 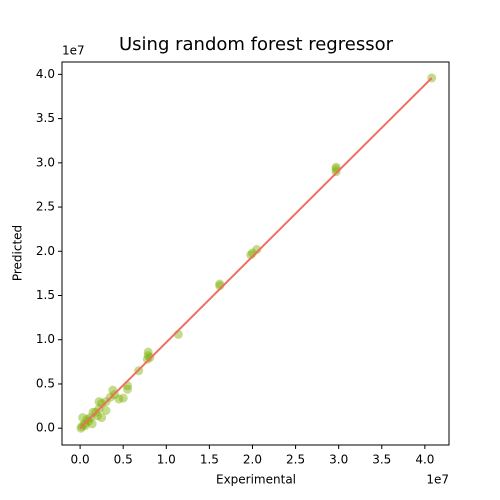 What do you see at coordinates (18, 253) in the screenshot?
I see `y-axis-label: Predicted` at bounding box center [18, 253].